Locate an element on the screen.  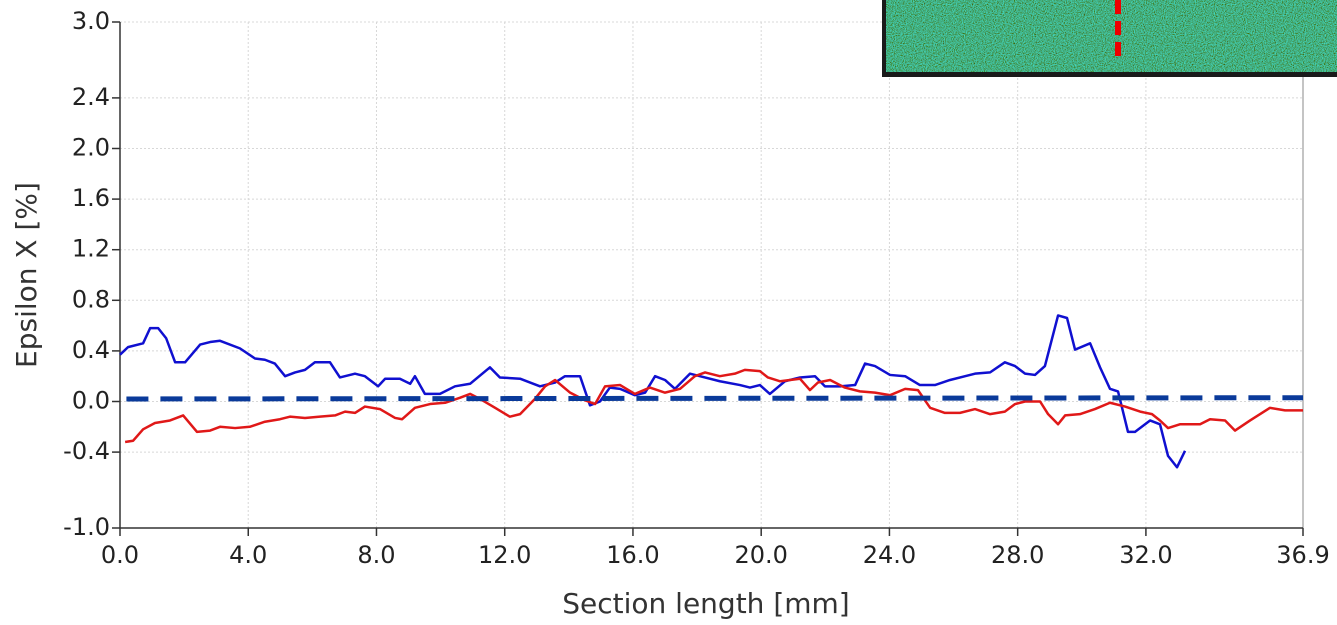
y-tick-label: -1.0 is located at coordinates (86, 527).